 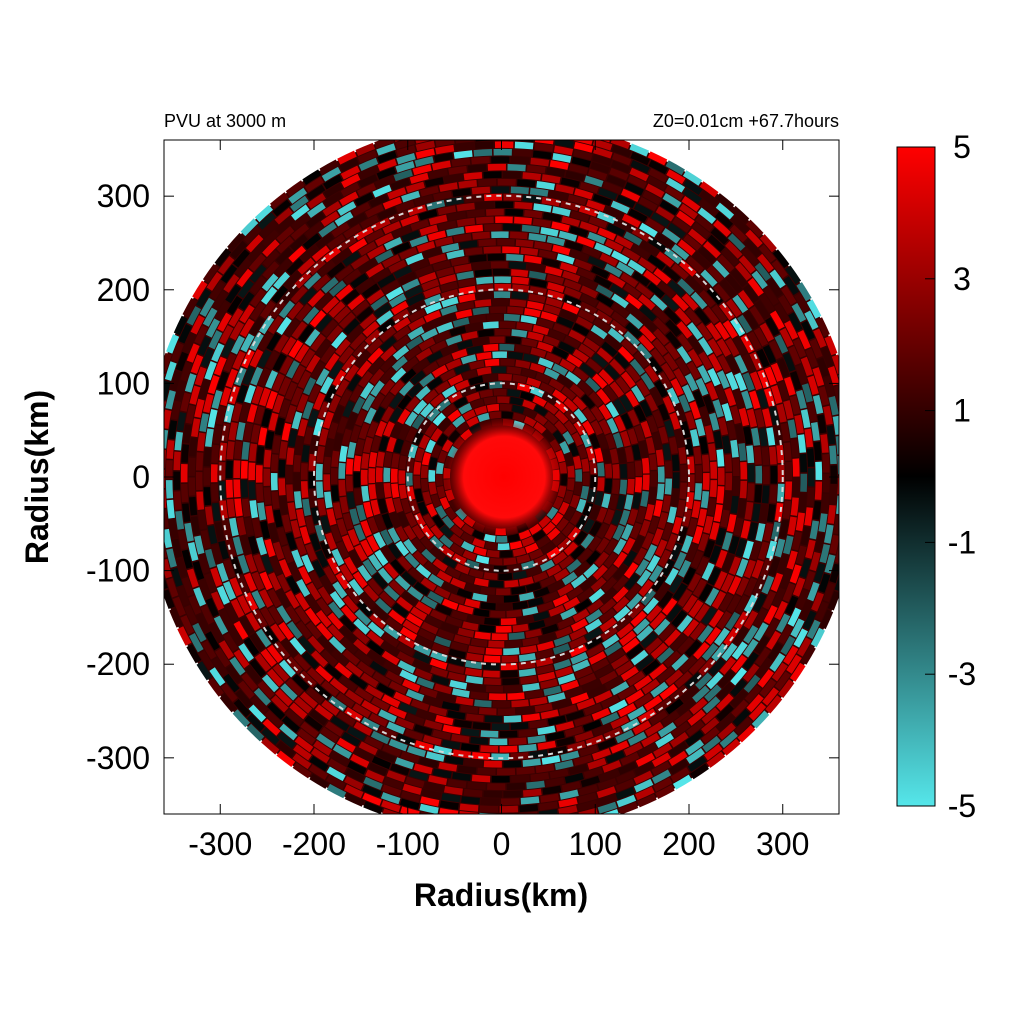 I want to click on colorbar-tick-label: 3, so click(x=962, y=279).